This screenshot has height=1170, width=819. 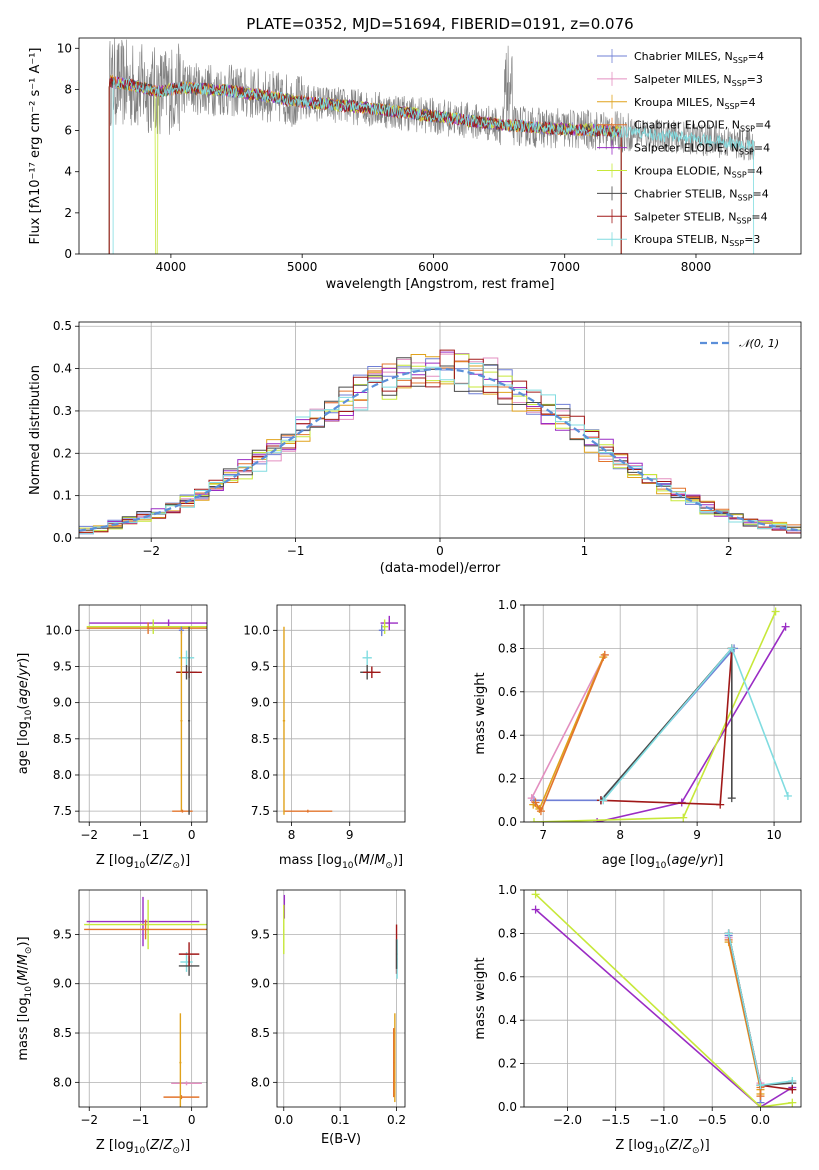 What do you see at coordinates (68, 89) in the screenshot?
I see `y-tick-label: 8` at bounding box center [68, 89].